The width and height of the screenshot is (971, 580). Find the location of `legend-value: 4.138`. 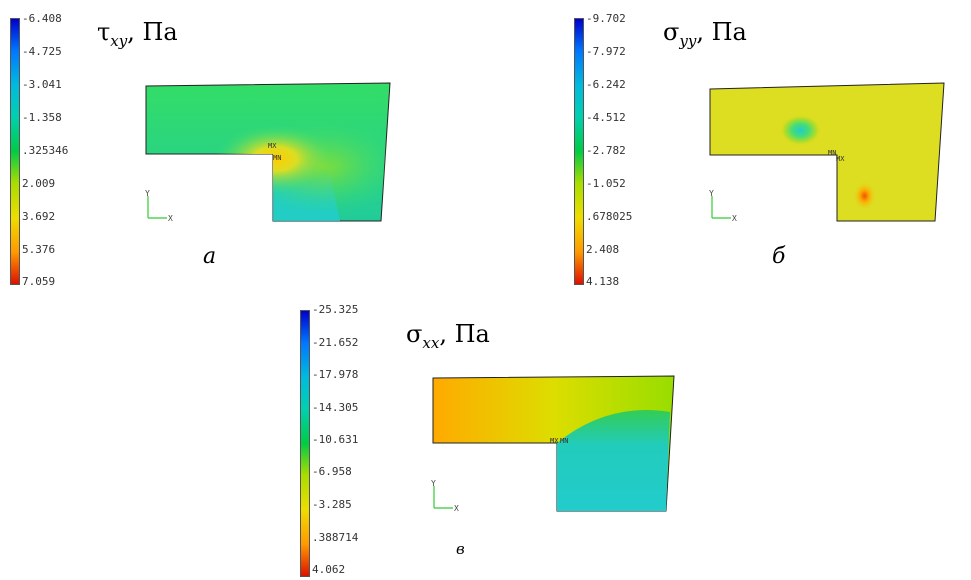

legend-value: 4.138 is located at coordinates (603, 281).